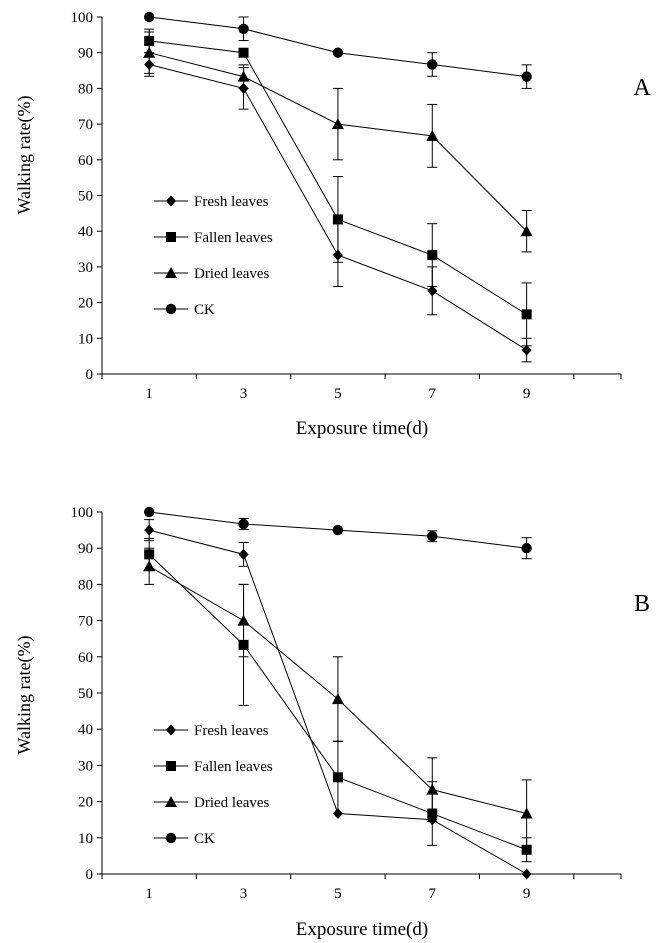 This screenshot has height=943, width=665. I want to click on chart-b-legend-item: CK, so click(184, 839).